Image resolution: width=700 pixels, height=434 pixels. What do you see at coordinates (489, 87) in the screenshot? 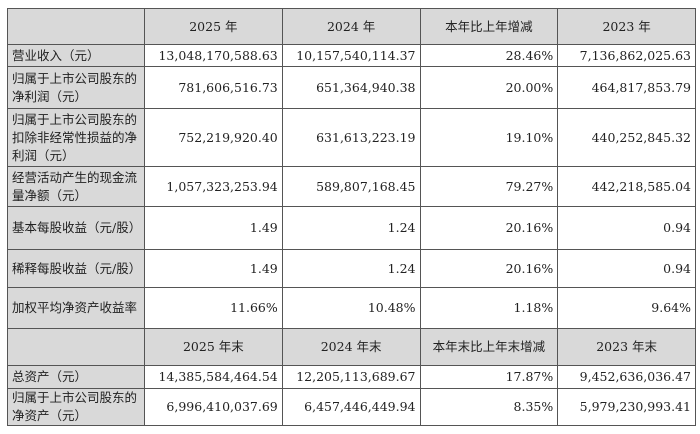
I see `cell-value: 20.00%` at bounding box center [489, 87].